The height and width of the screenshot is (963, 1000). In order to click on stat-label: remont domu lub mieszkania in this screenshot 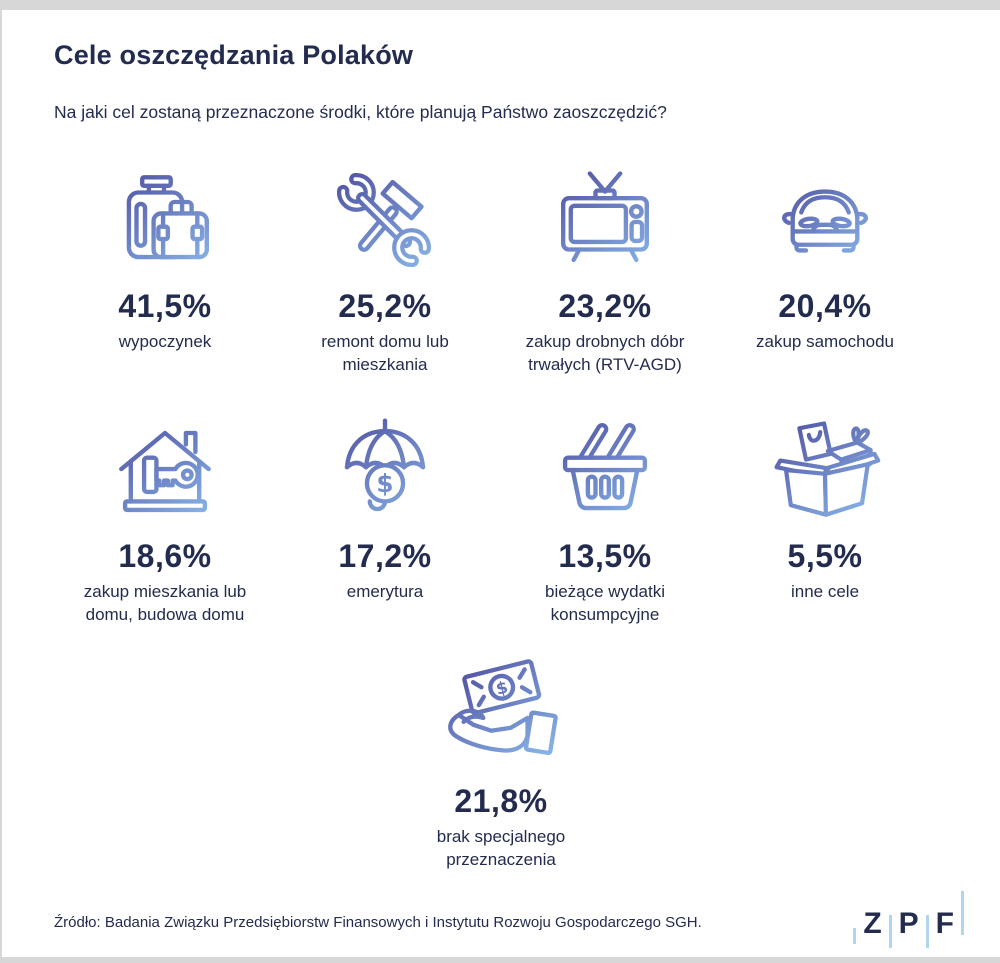, I will do `click(385, 353)`.